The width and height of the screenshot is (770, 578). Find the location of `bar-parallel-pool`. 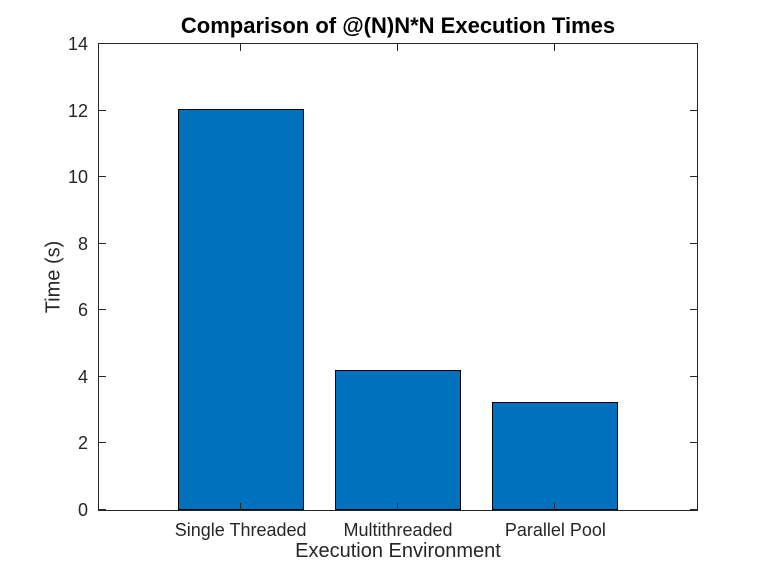

bar-parallel-pool is located at coordinates (555, 455).